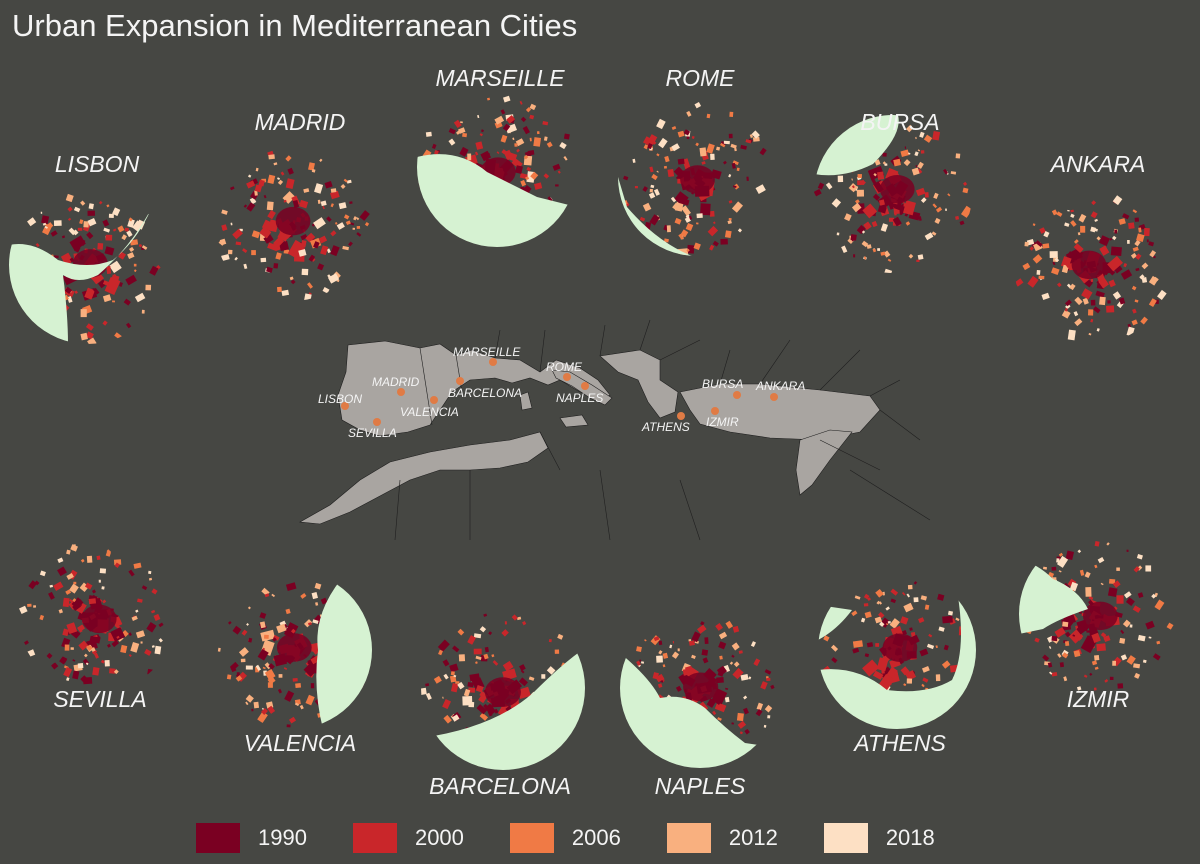  I want to click on city-point-madrid, so click(401, 392).